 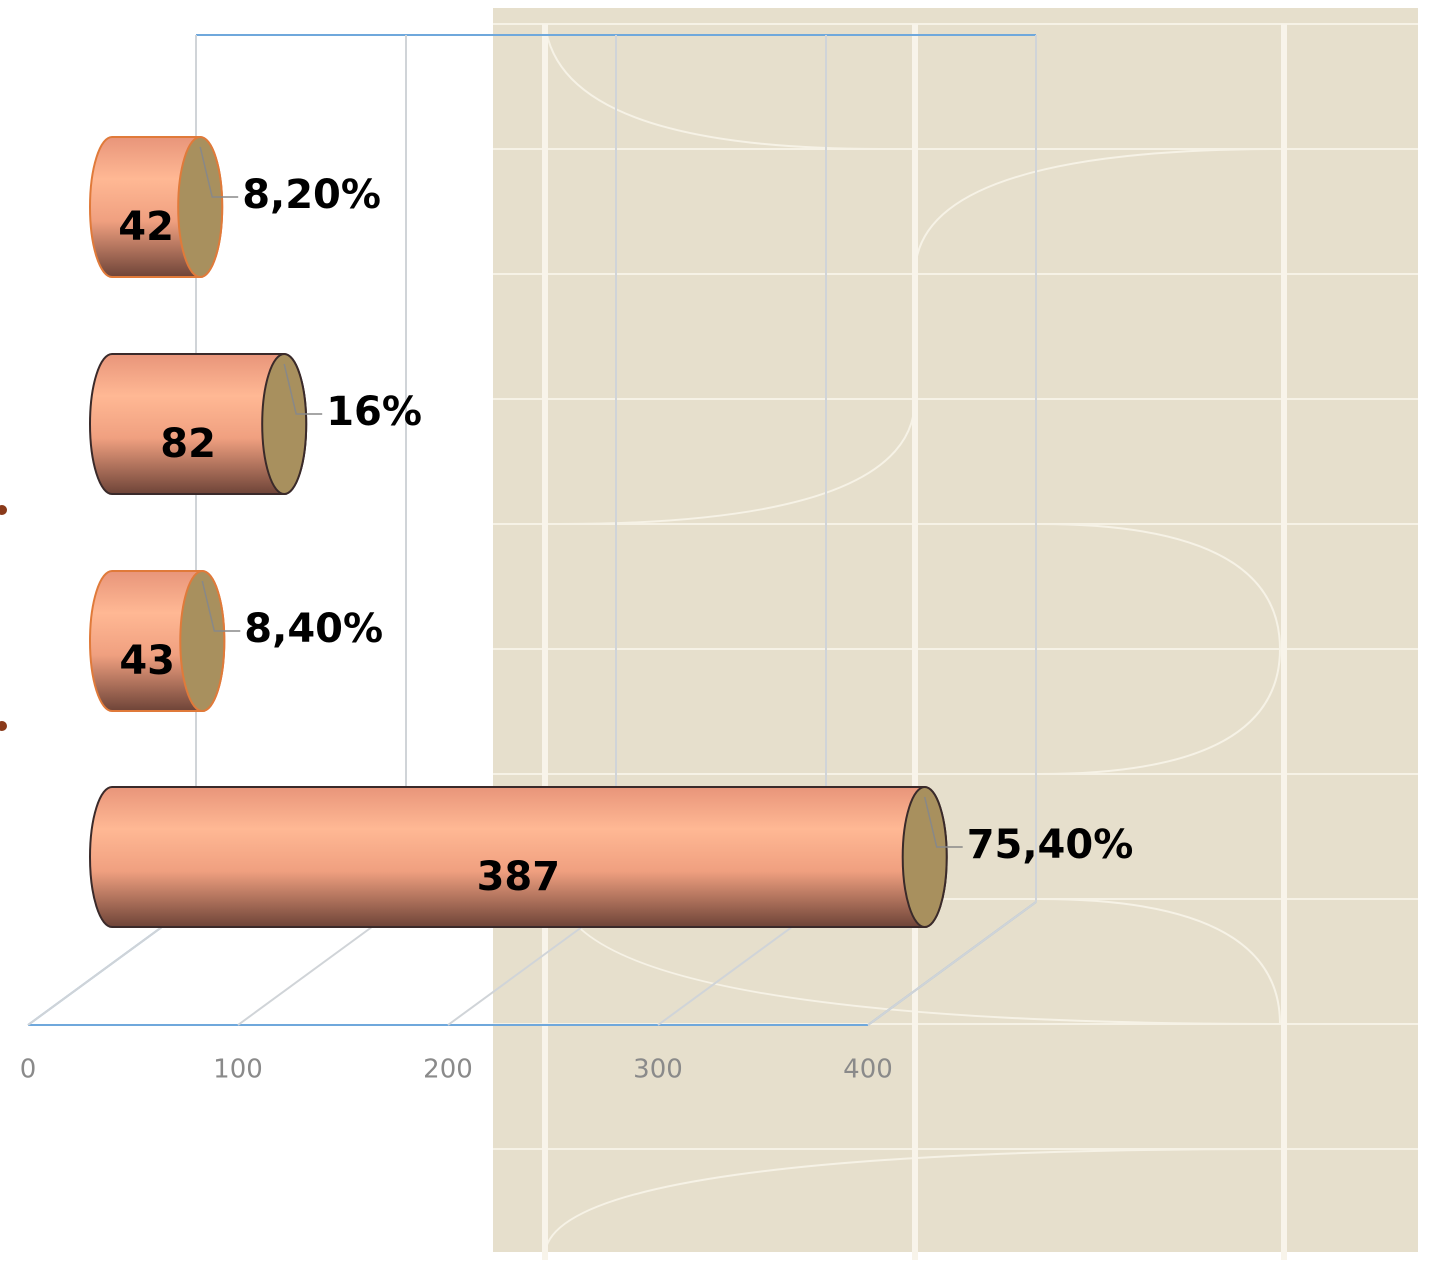 What do you see at coordinates (374, 412) in the screenshot?
I see `percent-label: 16%` at bounding box center [374, 412].